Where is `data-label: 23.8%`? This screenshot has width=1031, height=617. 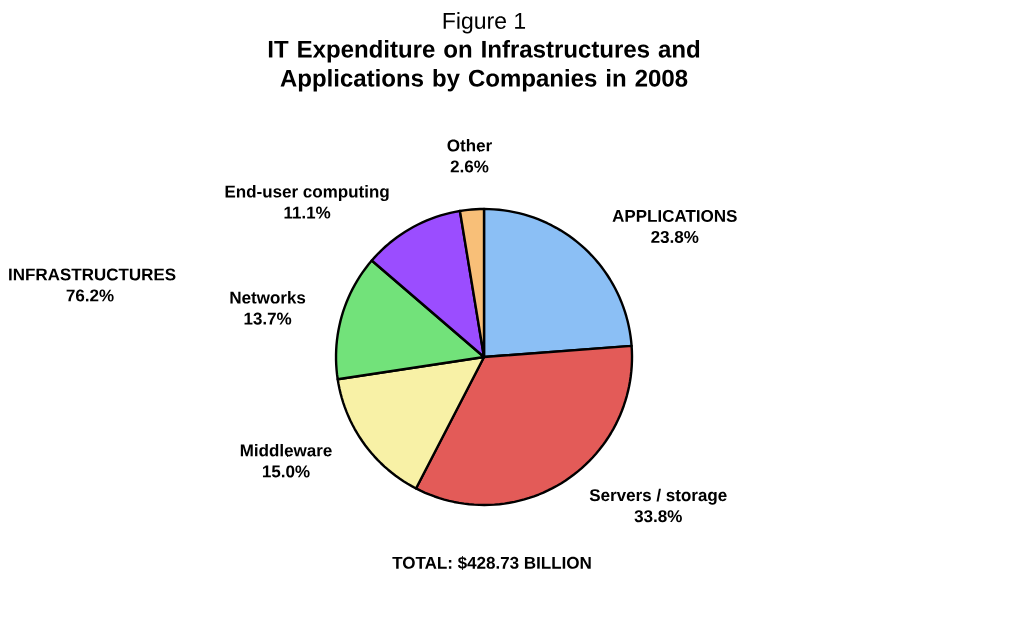
data-label: 23.8% is located at coordinates (675, 237).